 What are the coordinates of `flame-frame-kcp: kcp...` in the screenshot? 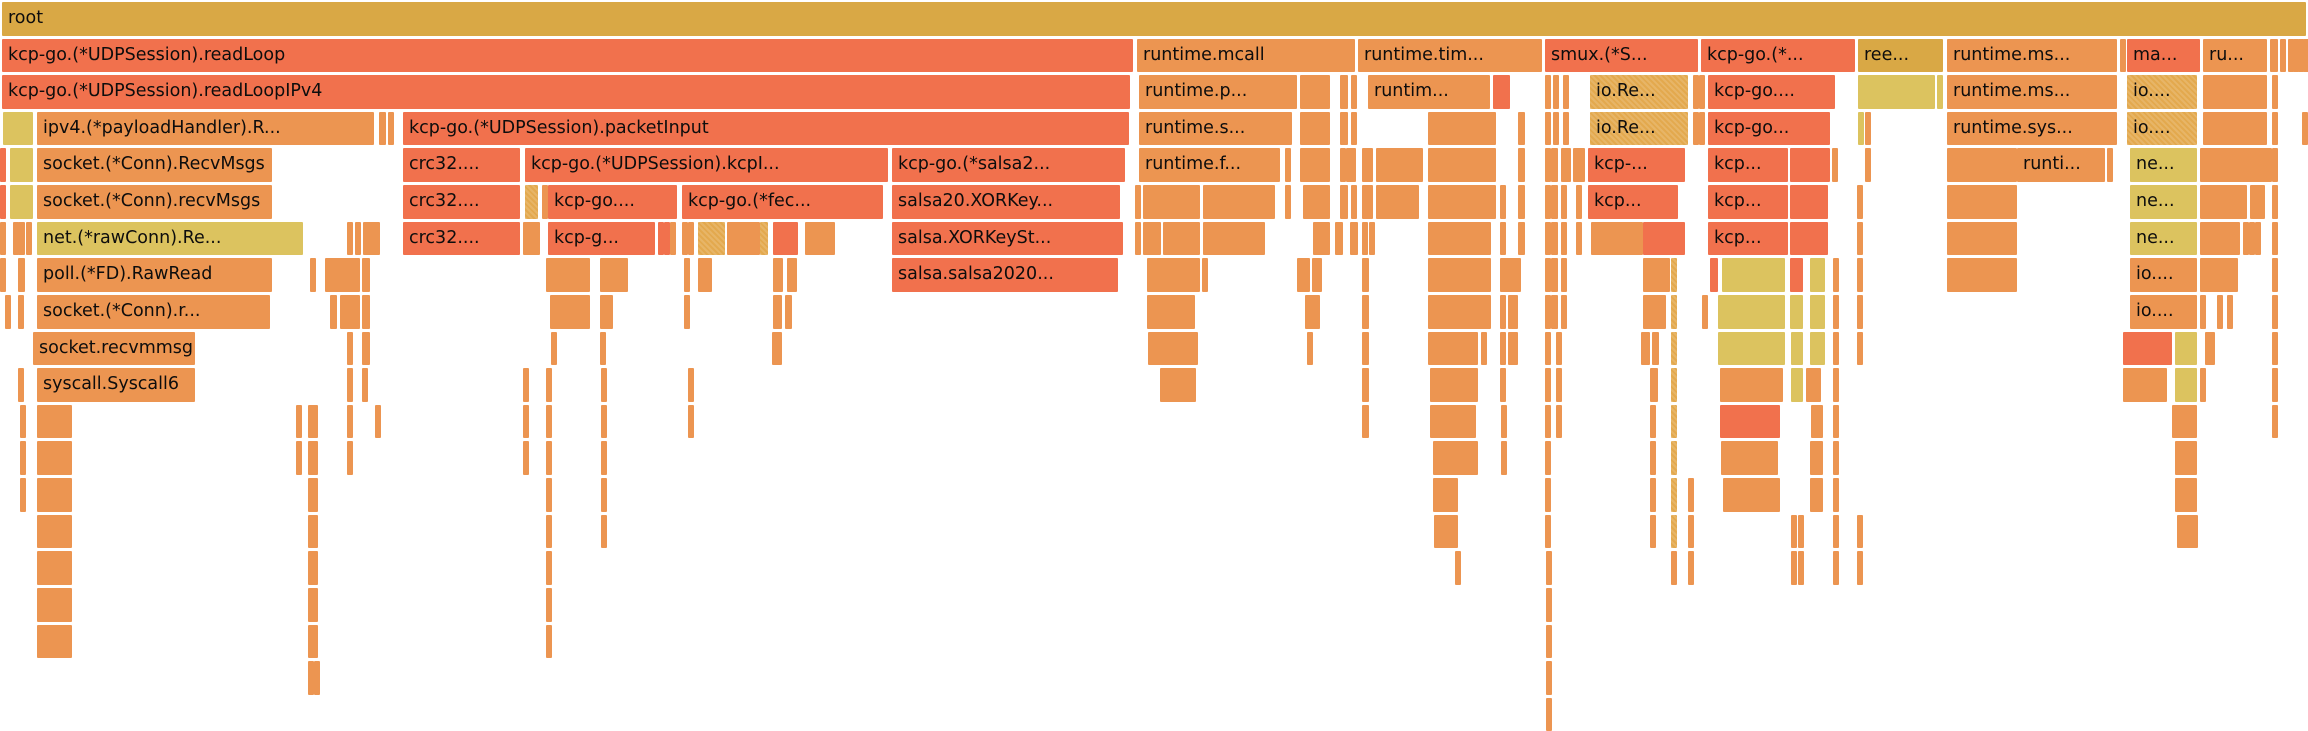 It's located at (1748, 165).